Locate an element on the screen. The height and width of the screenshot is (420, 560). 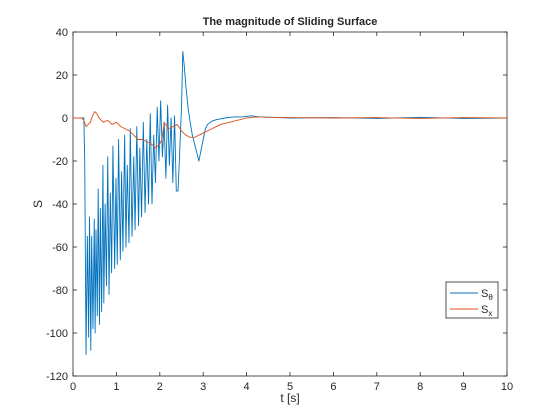
y-tick-label: 40 is located at coordinates (62, 33).